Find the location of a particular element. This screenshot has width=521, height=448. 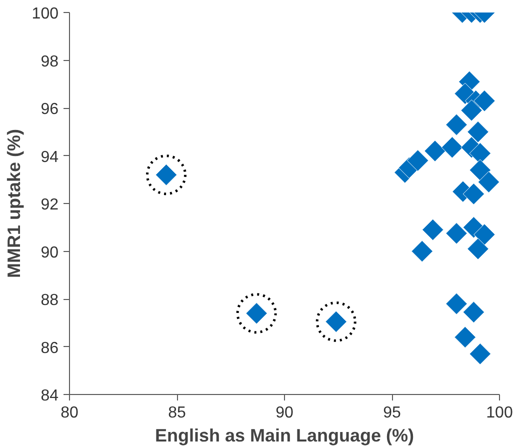

x-tick-label: 100 is located at coordinates (499, 413).